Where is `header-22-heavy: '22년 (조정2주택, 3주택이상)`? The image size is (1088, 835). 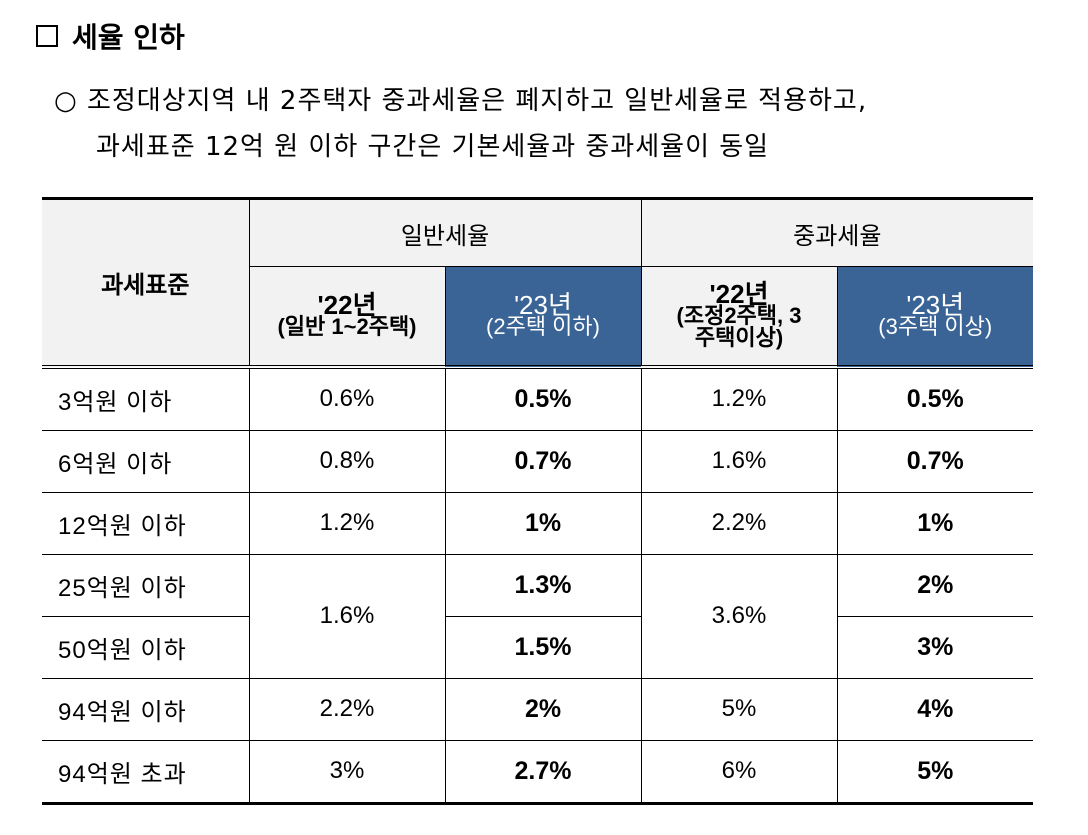
header-22-heavy: '22년 (조정2주택, 3주택이상) is located at coordinates (739, 317).